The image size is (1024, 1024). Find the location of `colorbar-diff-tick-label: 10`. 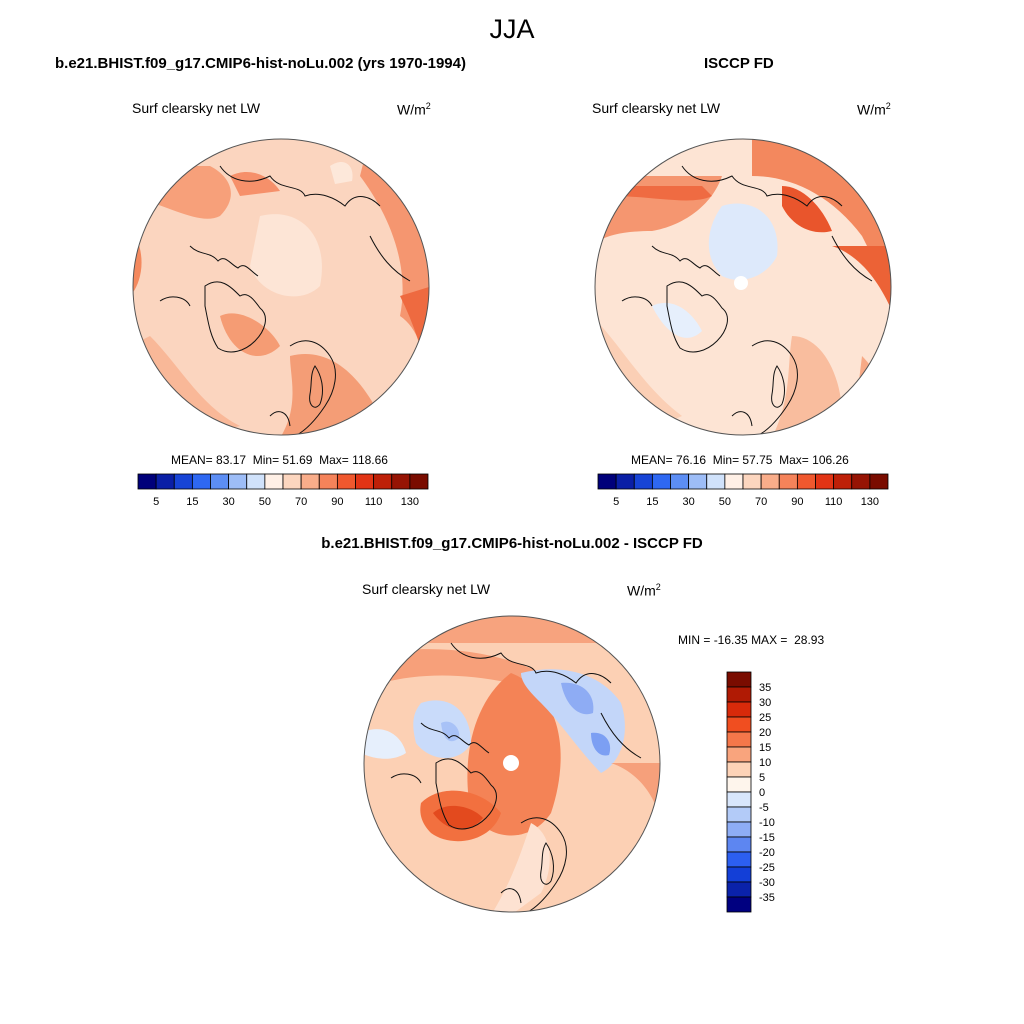

colorbar-diff-tick-label: 10 is located at coordinates (765, 763).